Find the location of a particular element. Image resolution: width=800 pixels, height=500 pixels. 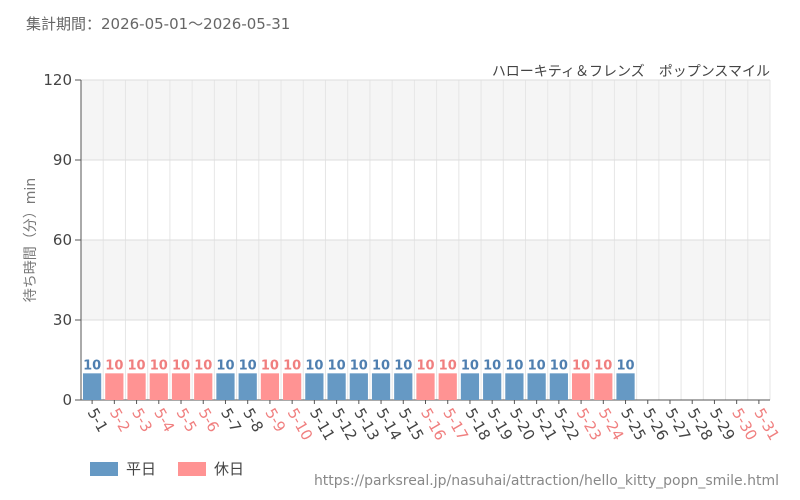

x-tick-label: 5-3 is located at coordinates (142, 420).